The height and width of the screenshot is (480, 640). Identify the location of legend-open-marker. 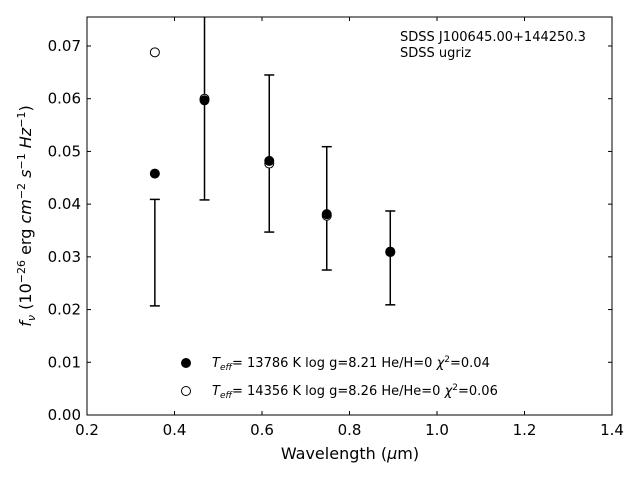
(186, 391).